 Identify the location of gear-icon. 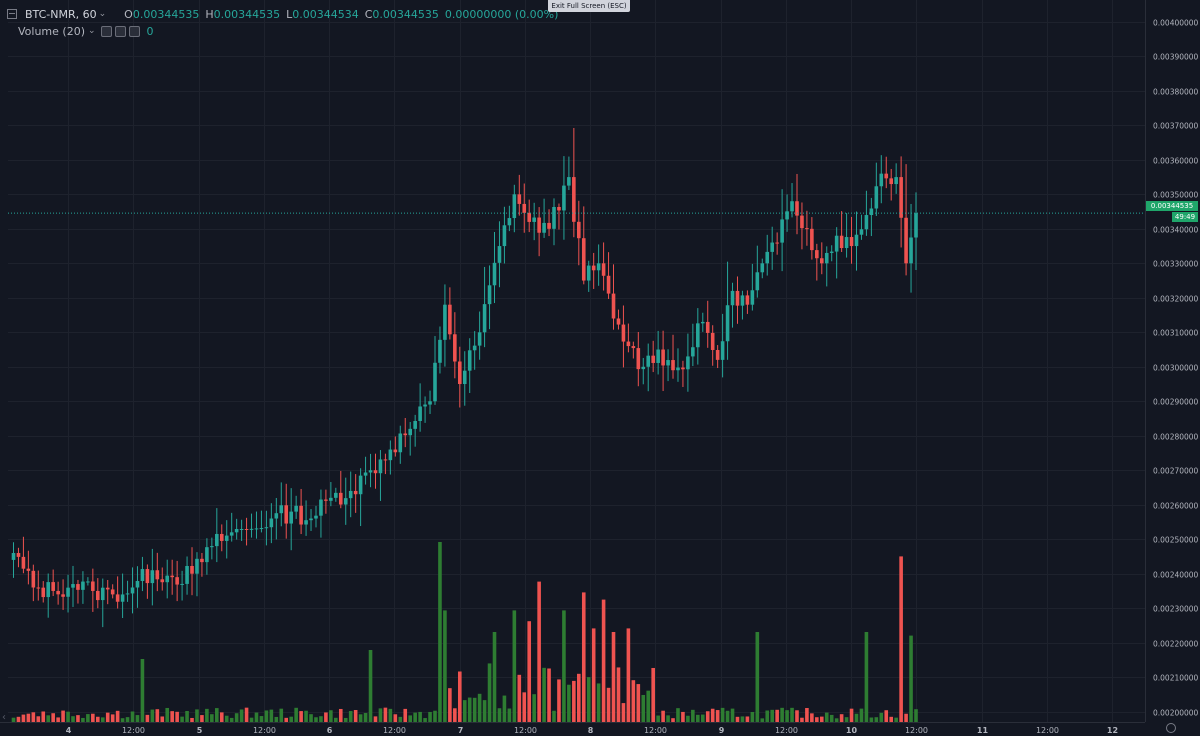
(1171, 728).